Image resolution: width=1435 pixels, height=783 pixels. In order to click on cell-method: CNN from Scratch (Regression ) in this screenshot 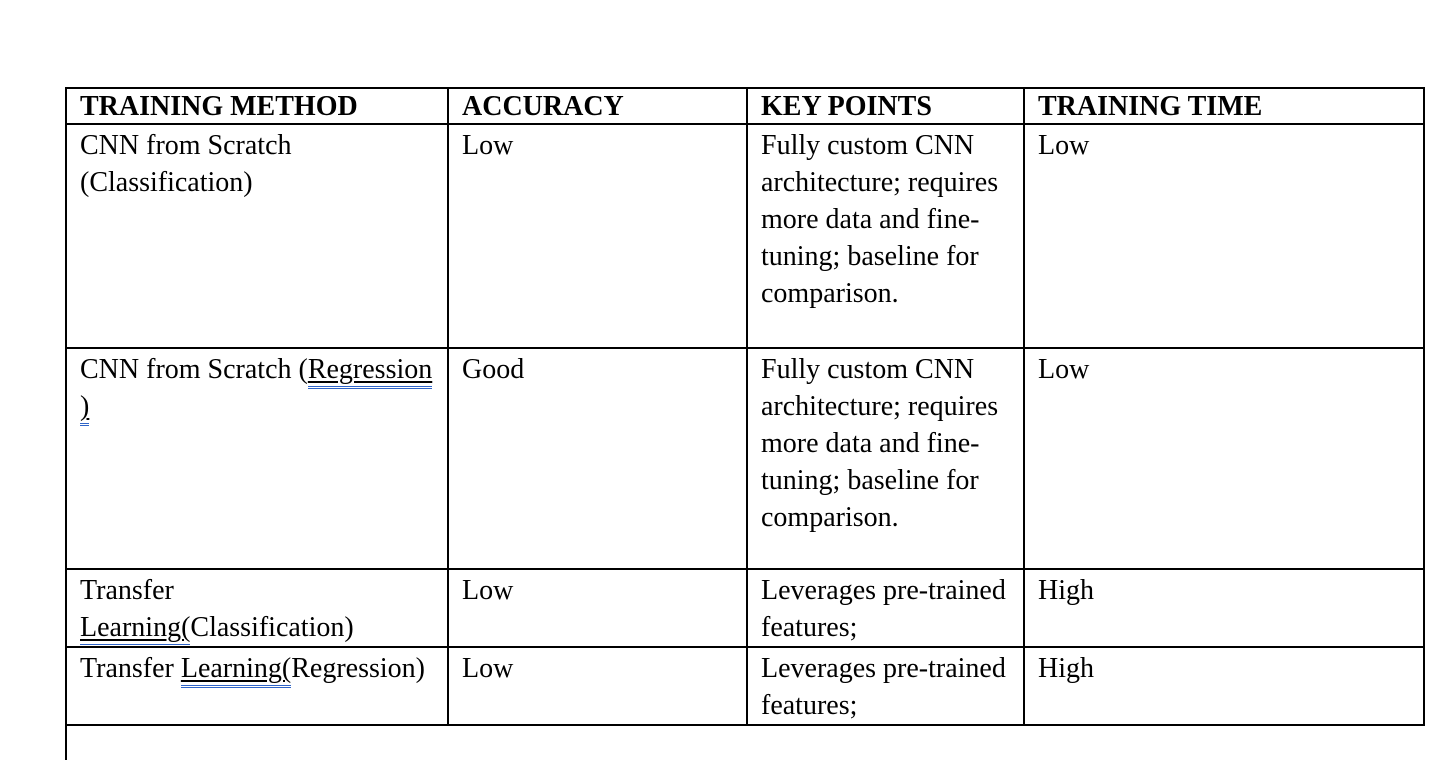, I will do `click(257, 458)`.